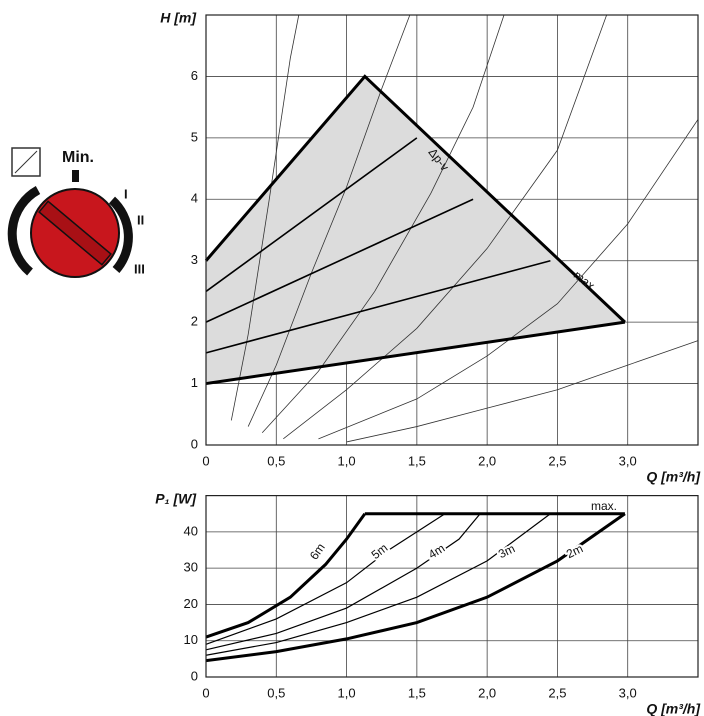 This screenshot has height=716, width=704. What do you see at coordinates (75, 233) in the screenshot?
I see `dial-handle` at bounding box center [75, 233].